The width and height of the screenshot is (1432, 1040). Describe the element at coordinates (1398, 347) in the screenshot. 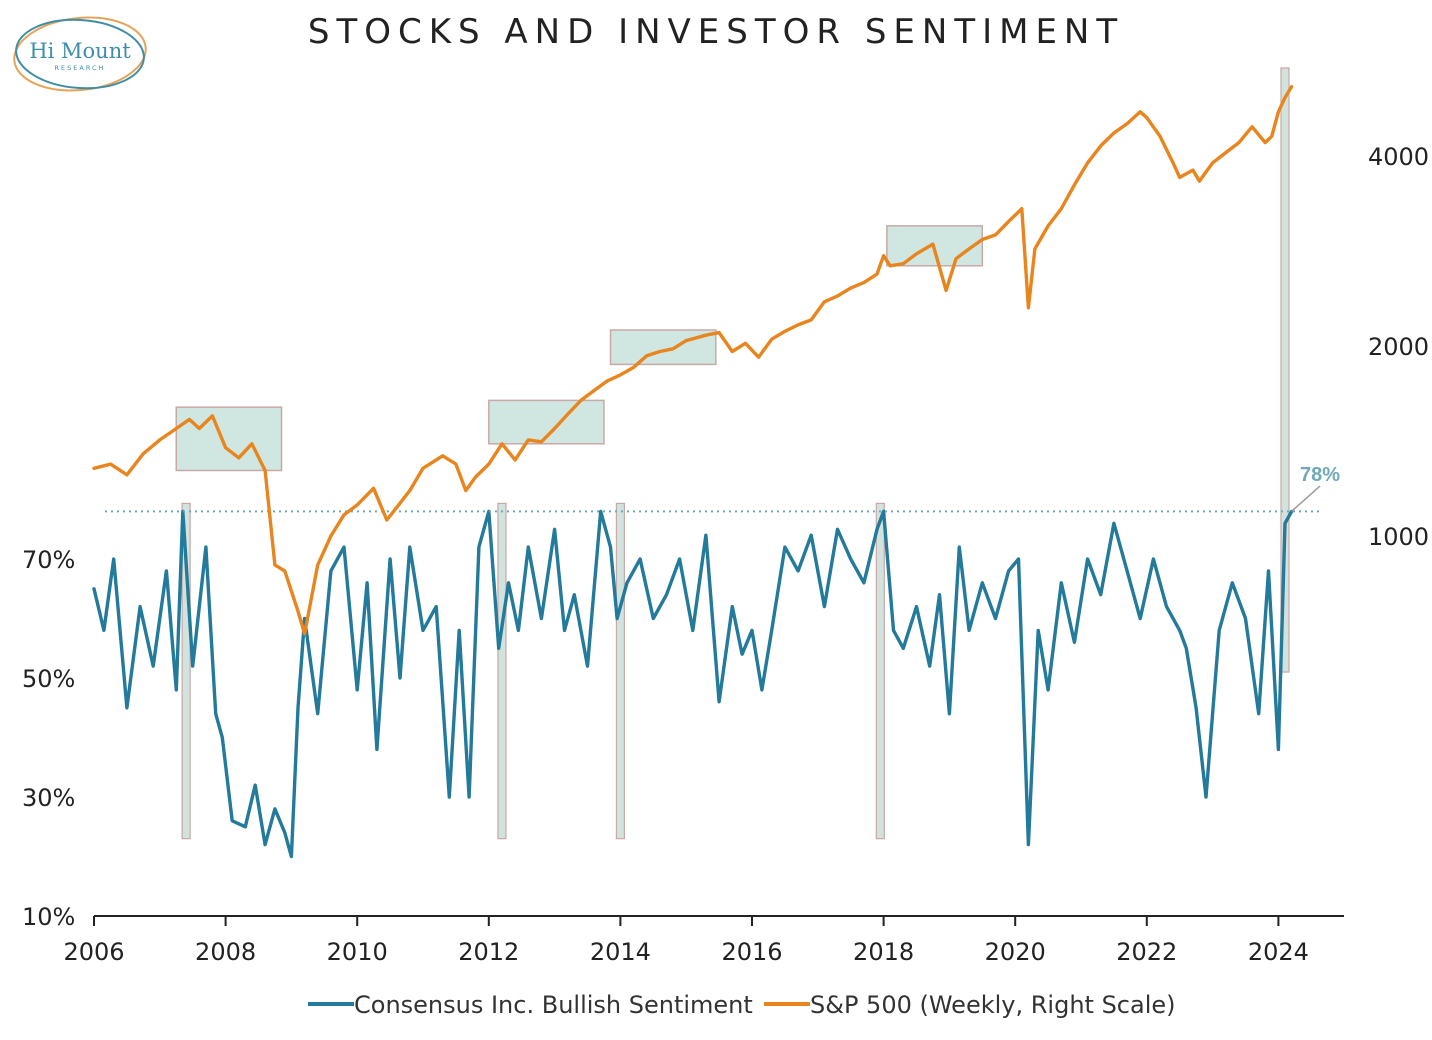

I see `y-right-tick-label: 2000` at that location.